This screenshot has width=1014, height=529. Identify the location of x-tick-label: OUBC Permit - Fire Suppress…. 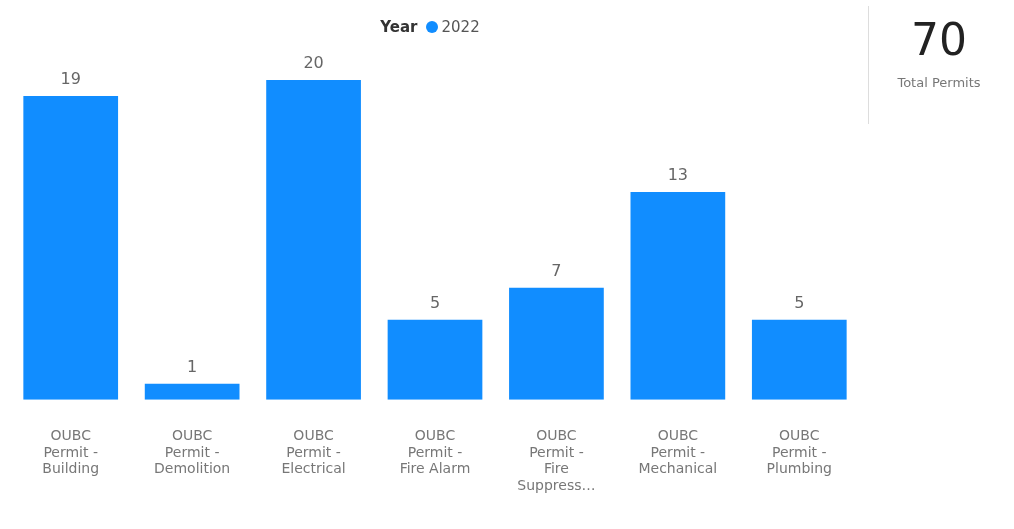
(556, 460).